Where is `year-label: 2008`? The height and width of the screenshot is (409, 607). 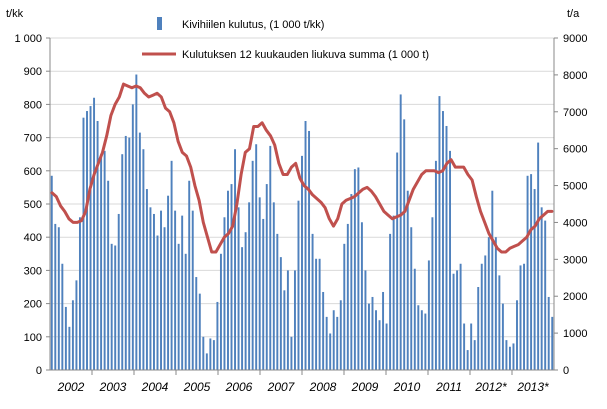 year-label: 2008 is located at coordinates (323, 387).